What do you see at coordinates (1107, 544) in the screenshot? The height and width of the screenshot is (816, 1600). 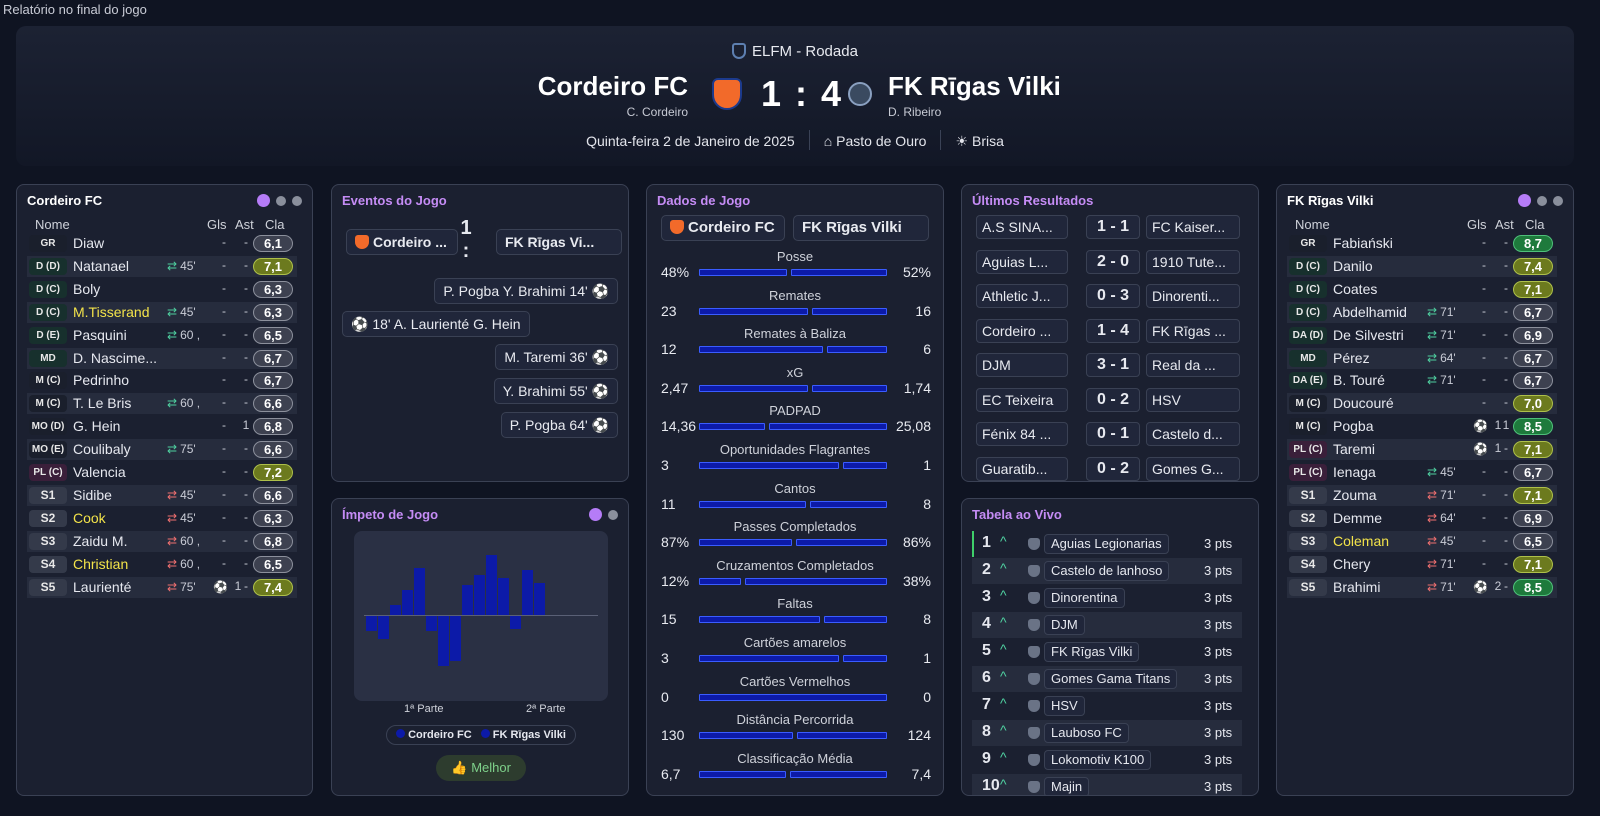 I see `table-row: 1 ^ Aguias Legionarias 3 pts` at bounding box center [1107, 544].